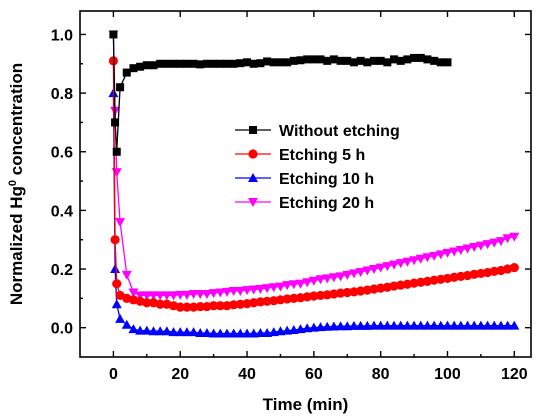  What do you see at coordinates (306, 404) in the screenshot?
I see `x-axis-title: Time (min)` at bounding box center [306, 404].